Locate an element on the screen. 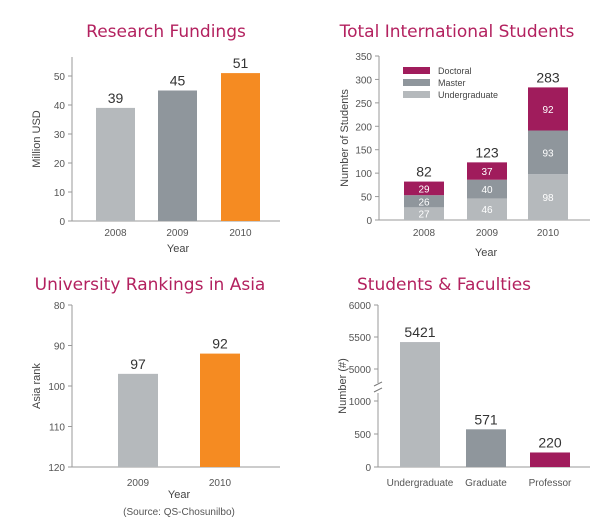 This screenshot has width=615, height=530. y-tick-label: 40 is located at coordinates (60, 106).